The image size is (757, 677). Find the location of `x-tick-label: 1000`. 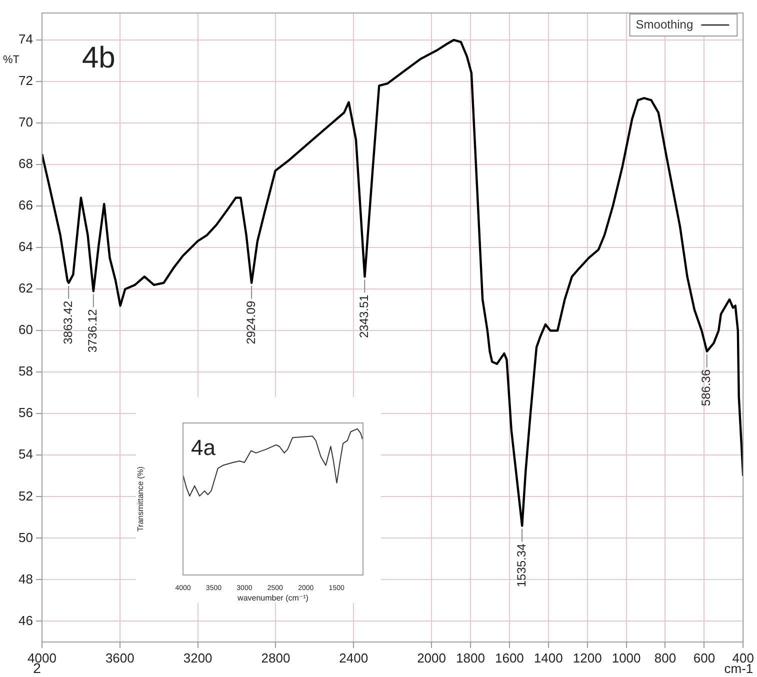

x-tick-label: 1000 is located at coordinates (626, 658).